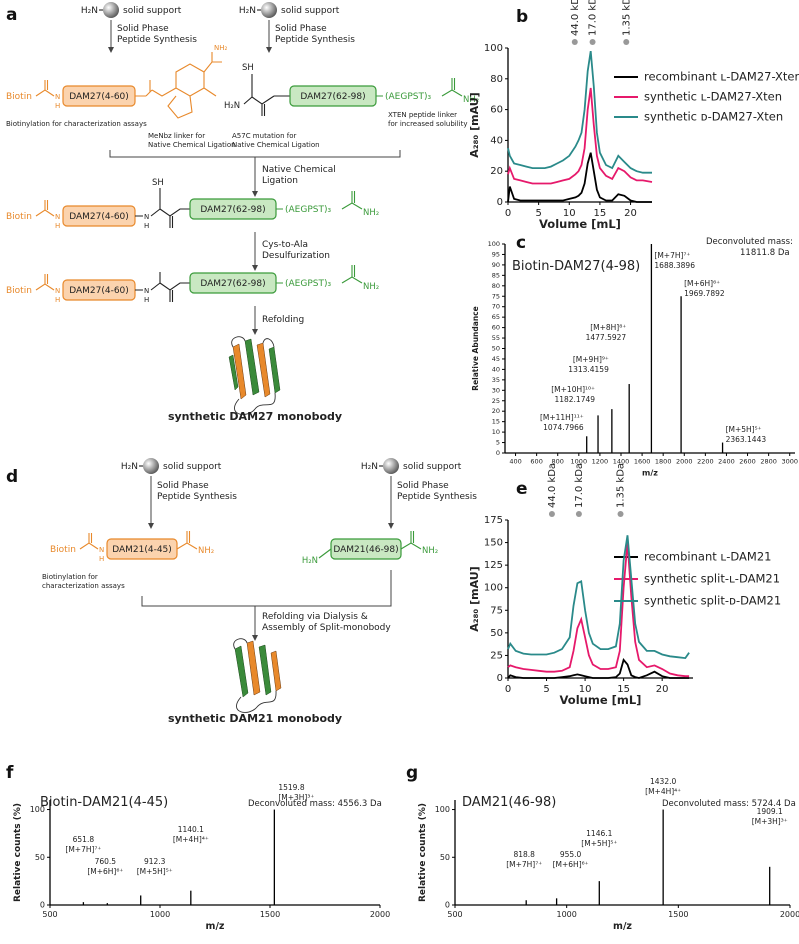  I want to click on y-tick-label: 55, so click(496, 338).